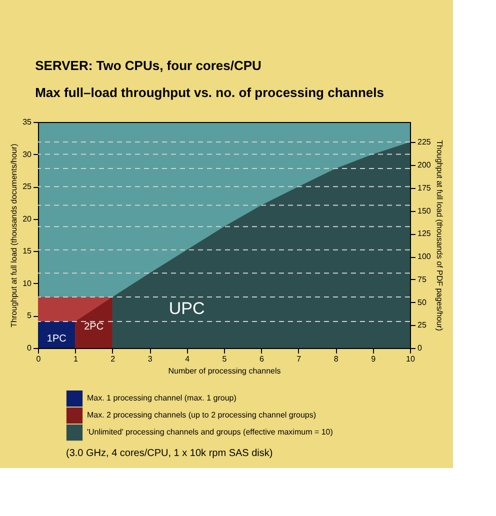  I want to click on annotation: 1PC, so click(56, 339).